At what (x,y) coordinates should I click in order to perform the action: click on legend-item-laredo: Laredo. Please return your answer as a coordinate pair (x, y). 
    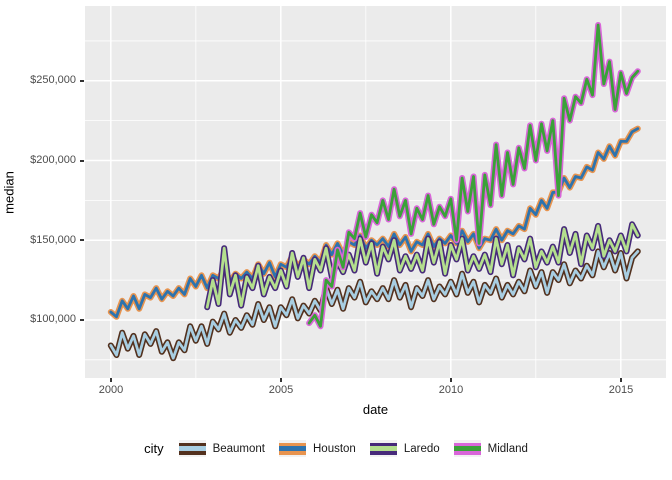
    Looking at the image, I should click on (404, 448).